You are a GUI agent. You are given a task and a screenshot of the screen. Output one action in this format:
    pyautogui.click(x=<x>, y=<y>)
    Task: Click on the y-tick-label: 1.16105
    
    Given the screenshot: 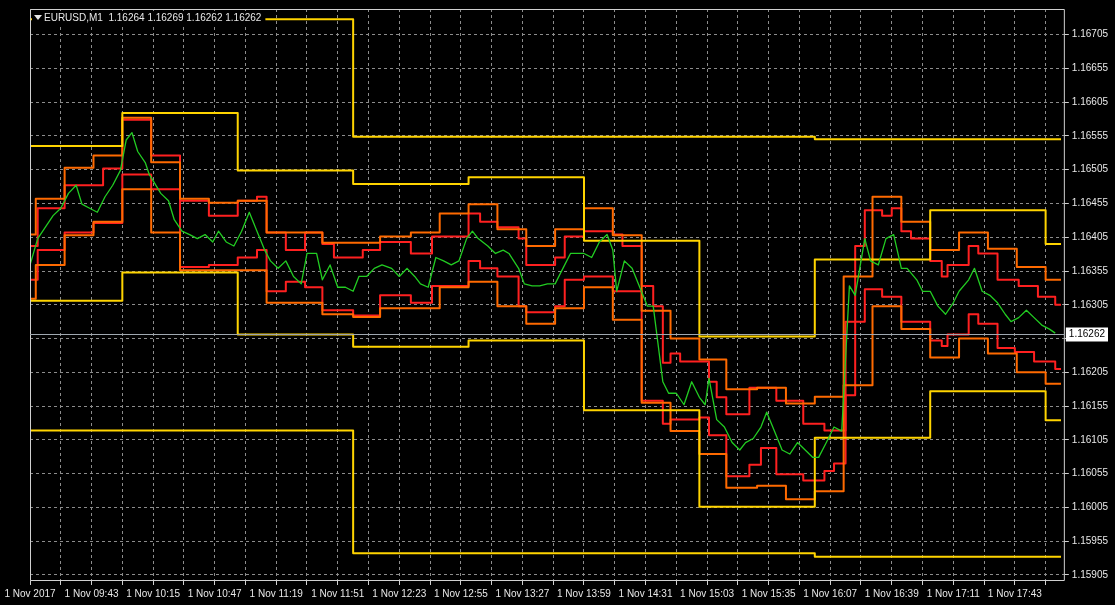 What is the action you would take?
    pyautogui.click(x=1090, y=439)
    